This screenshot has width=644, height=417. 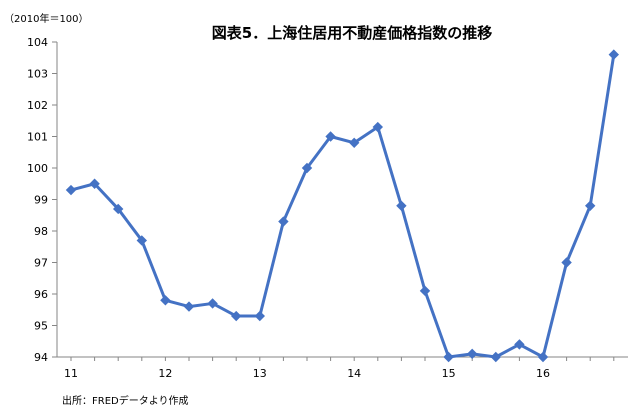 I want to click on y-axis: 104 103 102 101 100 99 98 97 96 95 94, so click(x=42, y=200).